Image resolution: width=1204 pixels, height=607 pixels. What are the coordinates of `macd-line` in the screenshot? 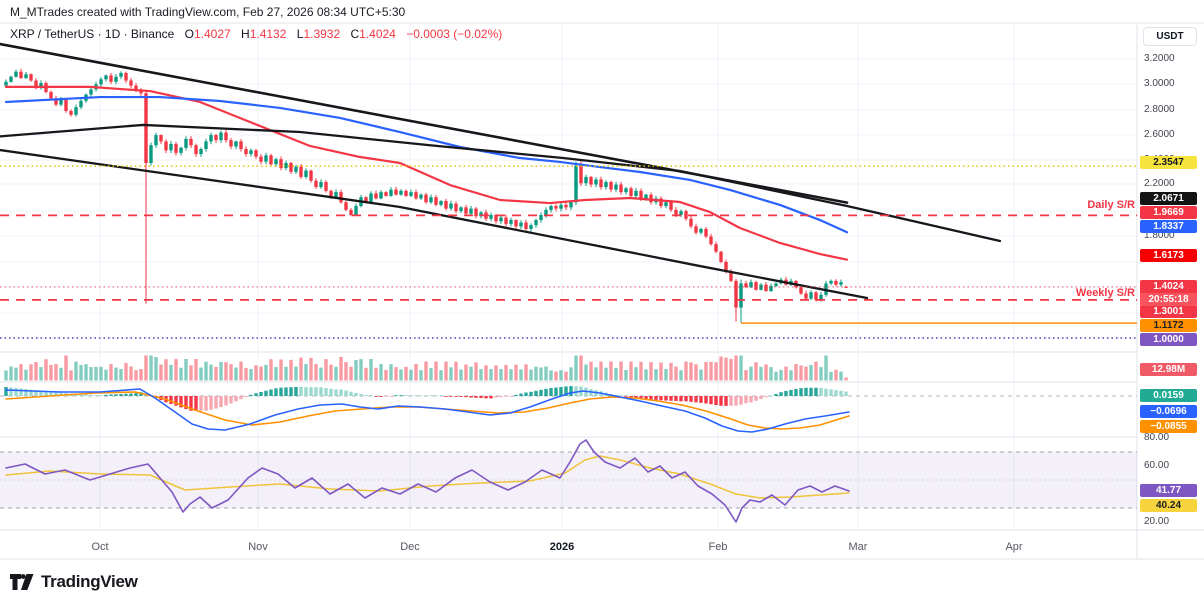 It's located at (427, 410).